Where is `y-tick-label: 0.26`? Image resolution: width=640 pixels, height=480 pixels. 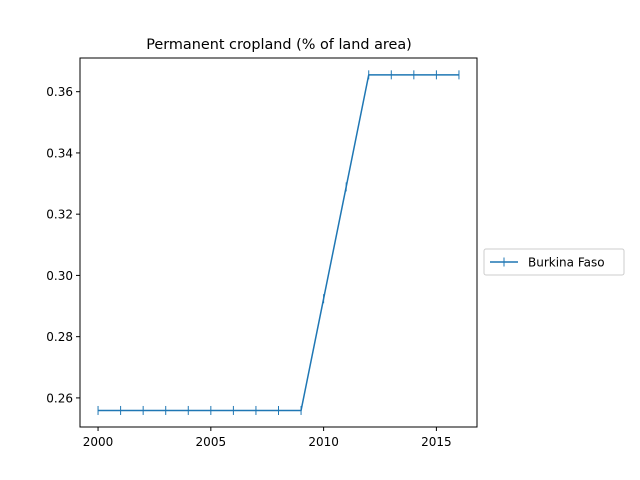
y-tick-label: 0.26 is located at coordinates (59, 398).